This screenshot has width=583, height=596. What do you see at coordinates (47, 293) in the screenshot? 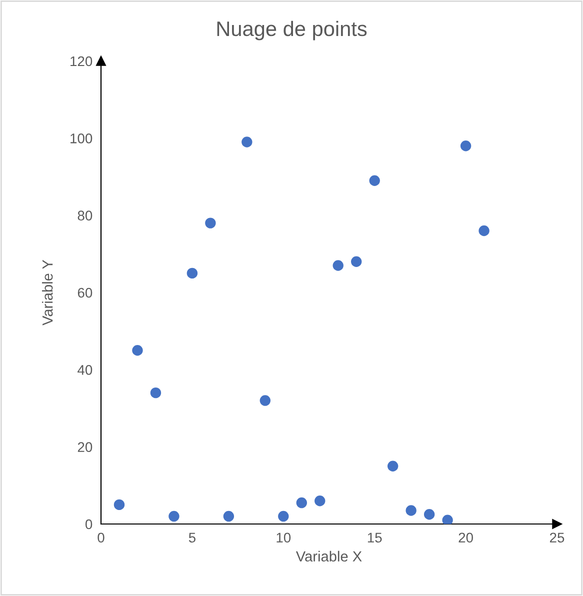
I see `y-axis-title: Variable Y` at bounding box center [47, 293].